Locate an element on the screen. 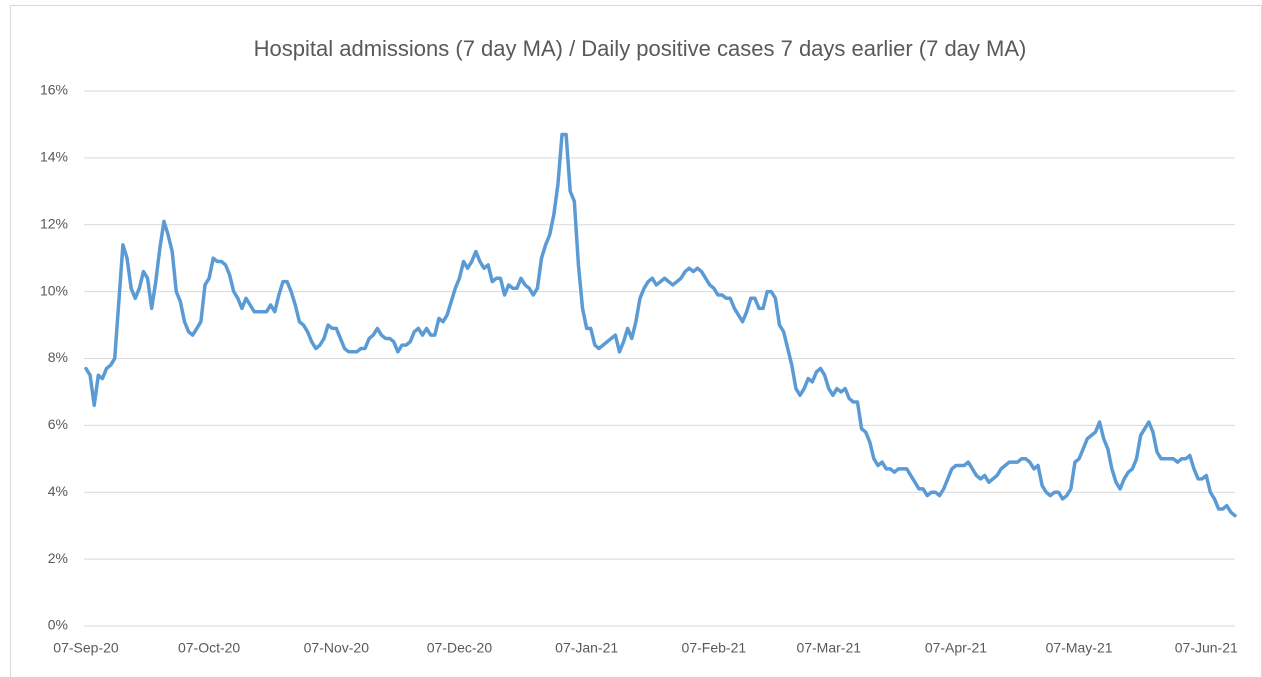 The width and height of the screenshot is (1262, 677). y-tick-label: 16% is located at coordinates (54, 90).